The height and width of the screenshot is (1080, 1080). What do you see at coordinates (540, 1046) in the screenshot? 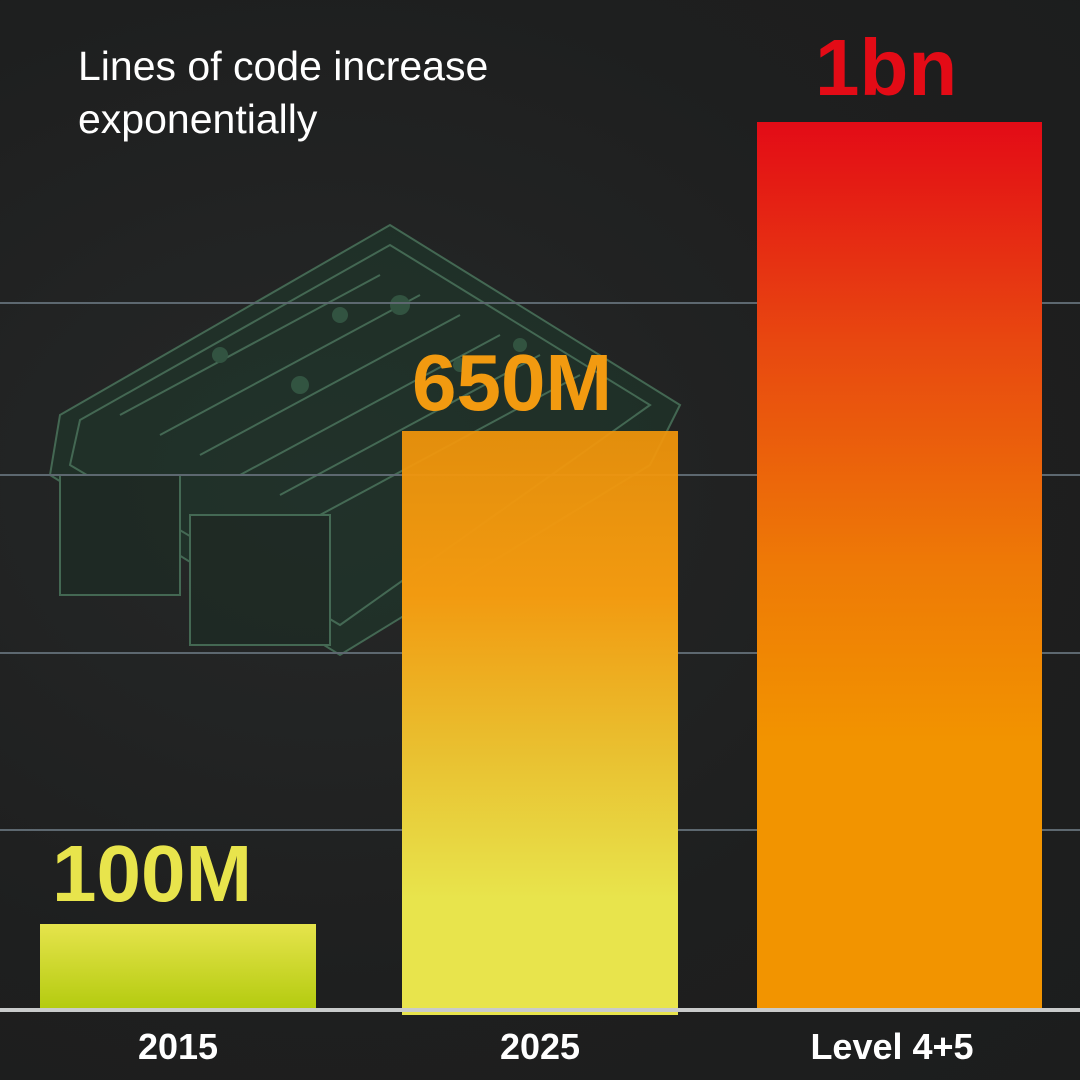
I see `category-label-2025: 2025` at bounding box center [540, 1046].